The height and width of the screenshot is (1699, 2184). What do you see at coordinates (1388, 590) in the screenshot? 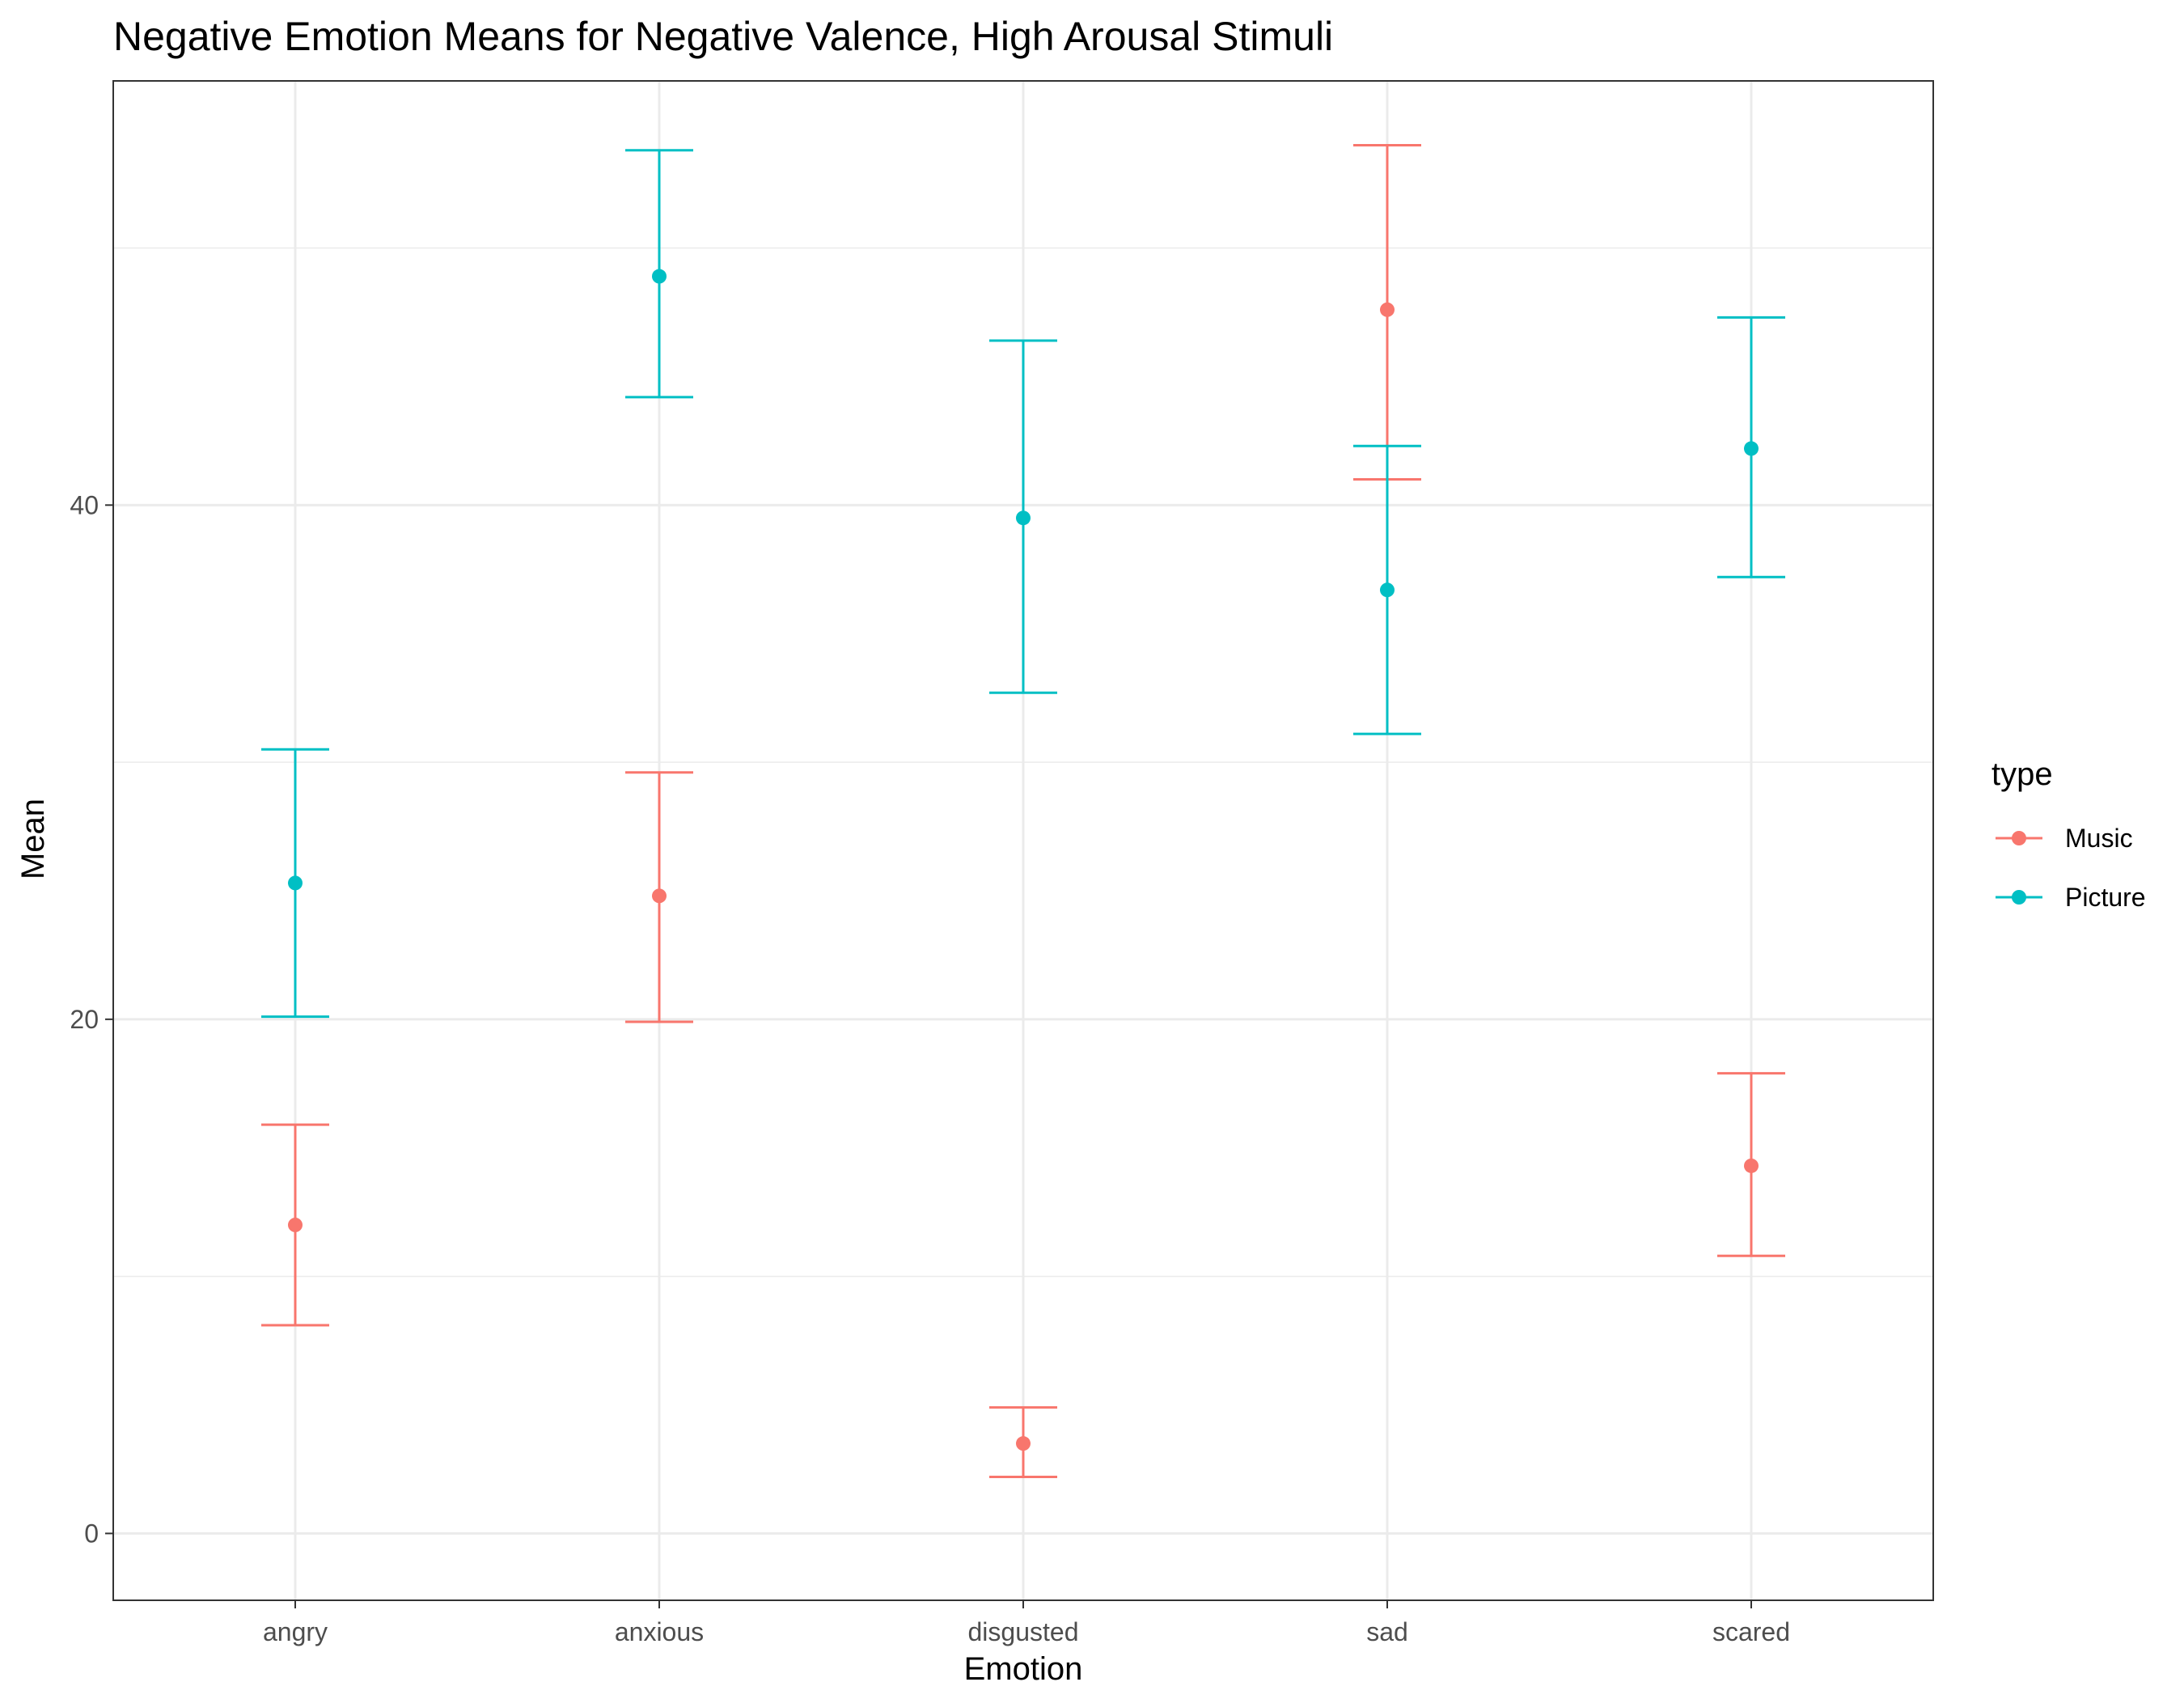
I see `picture-point-sad` at bounding box center [1388, 590].